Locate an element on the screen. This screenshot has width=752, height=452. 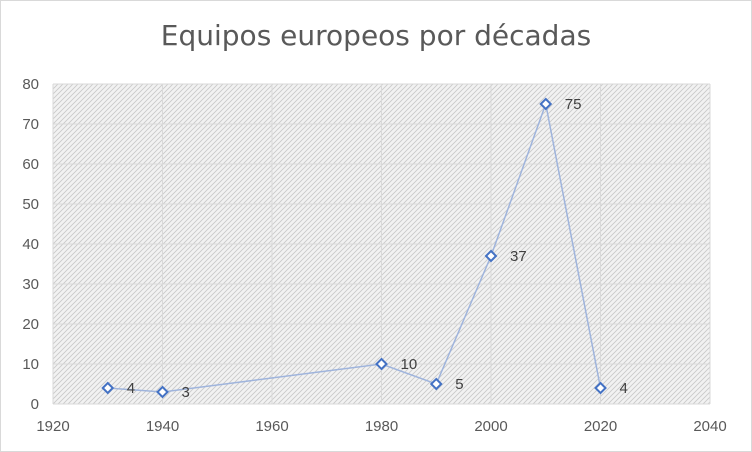
y-tick-label: 50 is located at coordinates (30, 204).